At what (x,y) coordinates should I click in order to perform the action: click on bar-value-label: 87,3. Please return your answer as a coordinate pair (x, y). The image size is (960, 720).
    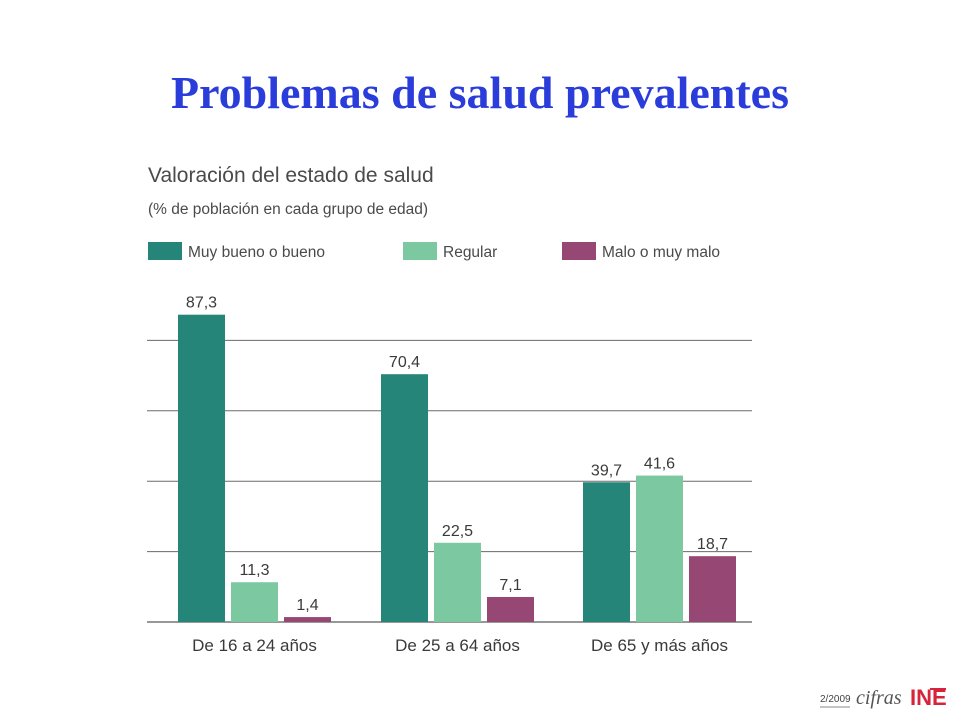
    Looking at the image, I should click on (201, 303).